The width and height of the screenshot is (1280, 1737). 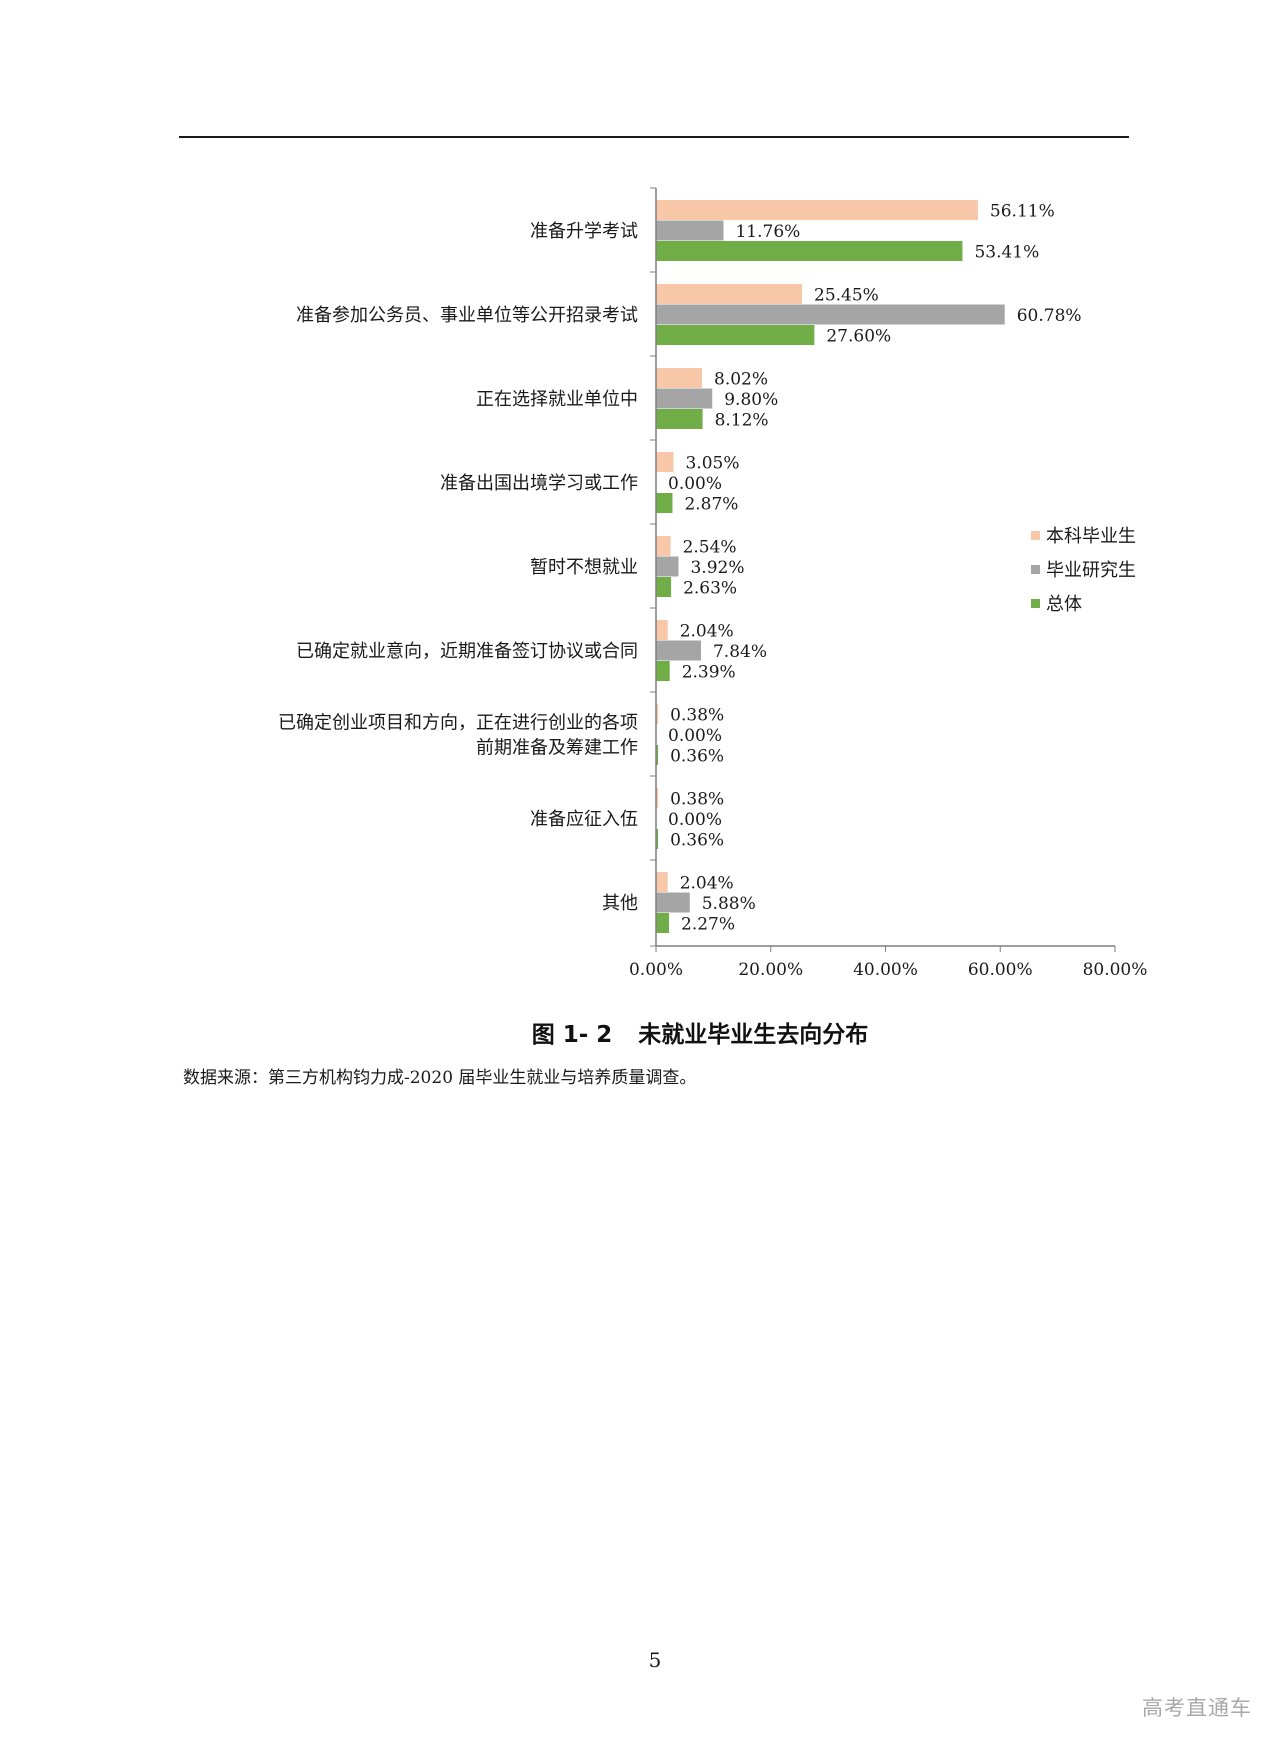 I want to click on x-tick-label: 40.00%, so click(x=885, y=970).